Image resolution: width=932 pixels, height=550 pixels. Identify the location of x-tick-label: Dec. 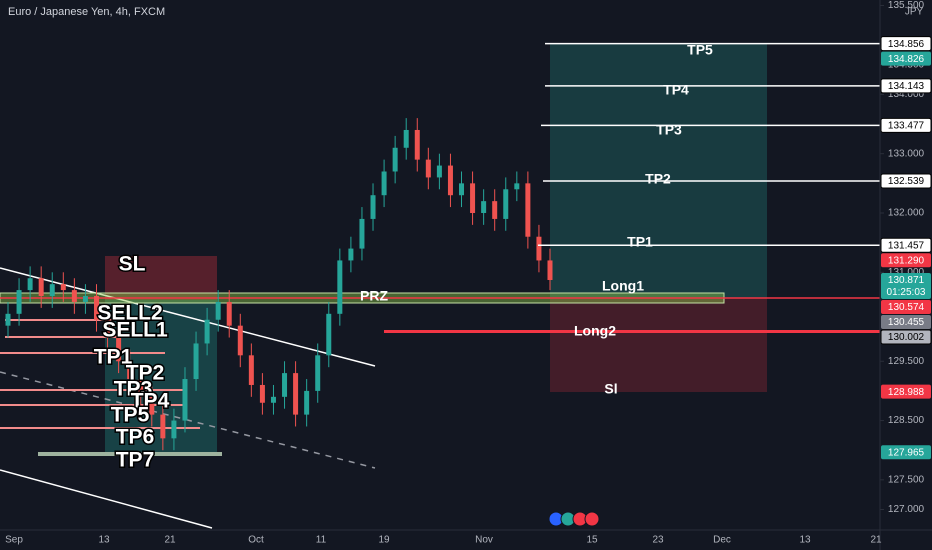
(722, 540).